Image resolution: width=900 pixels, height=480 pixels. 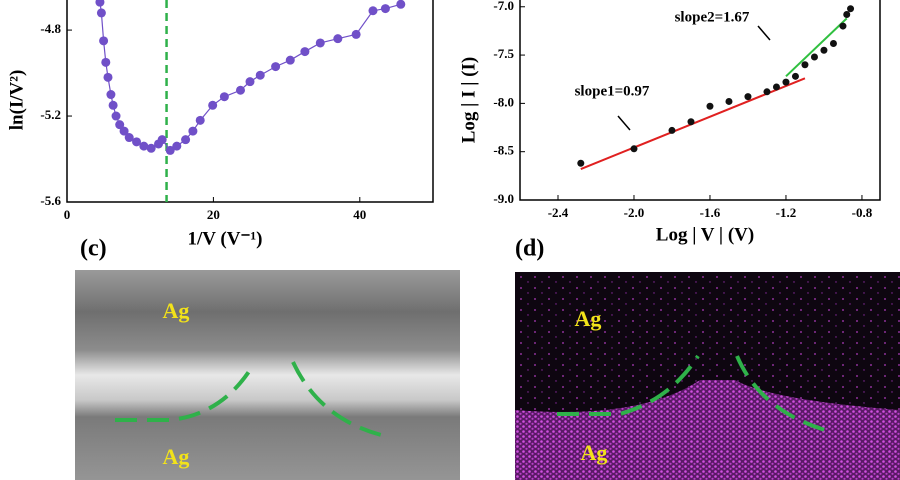 I want to click on eds-map-dense, so click(x=707, y=430).